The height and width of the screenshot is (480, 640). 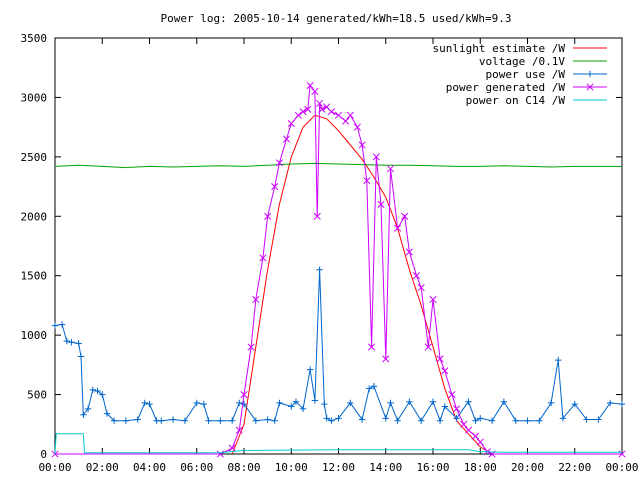 I want to click on y-tick-label: 1500, so click(x=34, y=276).